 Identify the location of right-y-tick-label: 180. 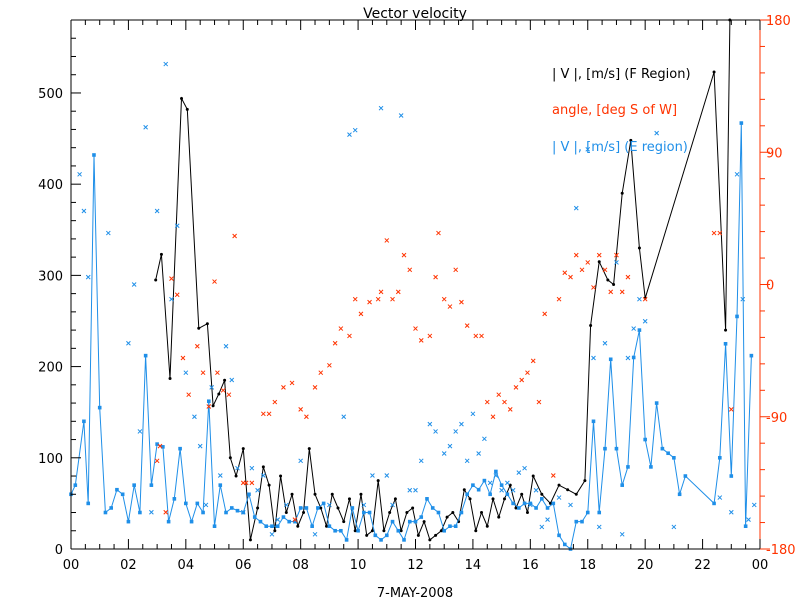
(778, 21).